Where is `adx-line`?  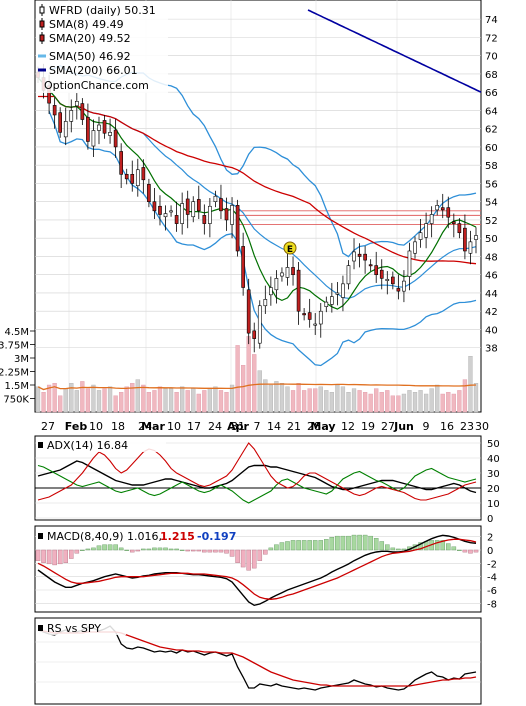 adx-line is located at coordinates (257, 477).